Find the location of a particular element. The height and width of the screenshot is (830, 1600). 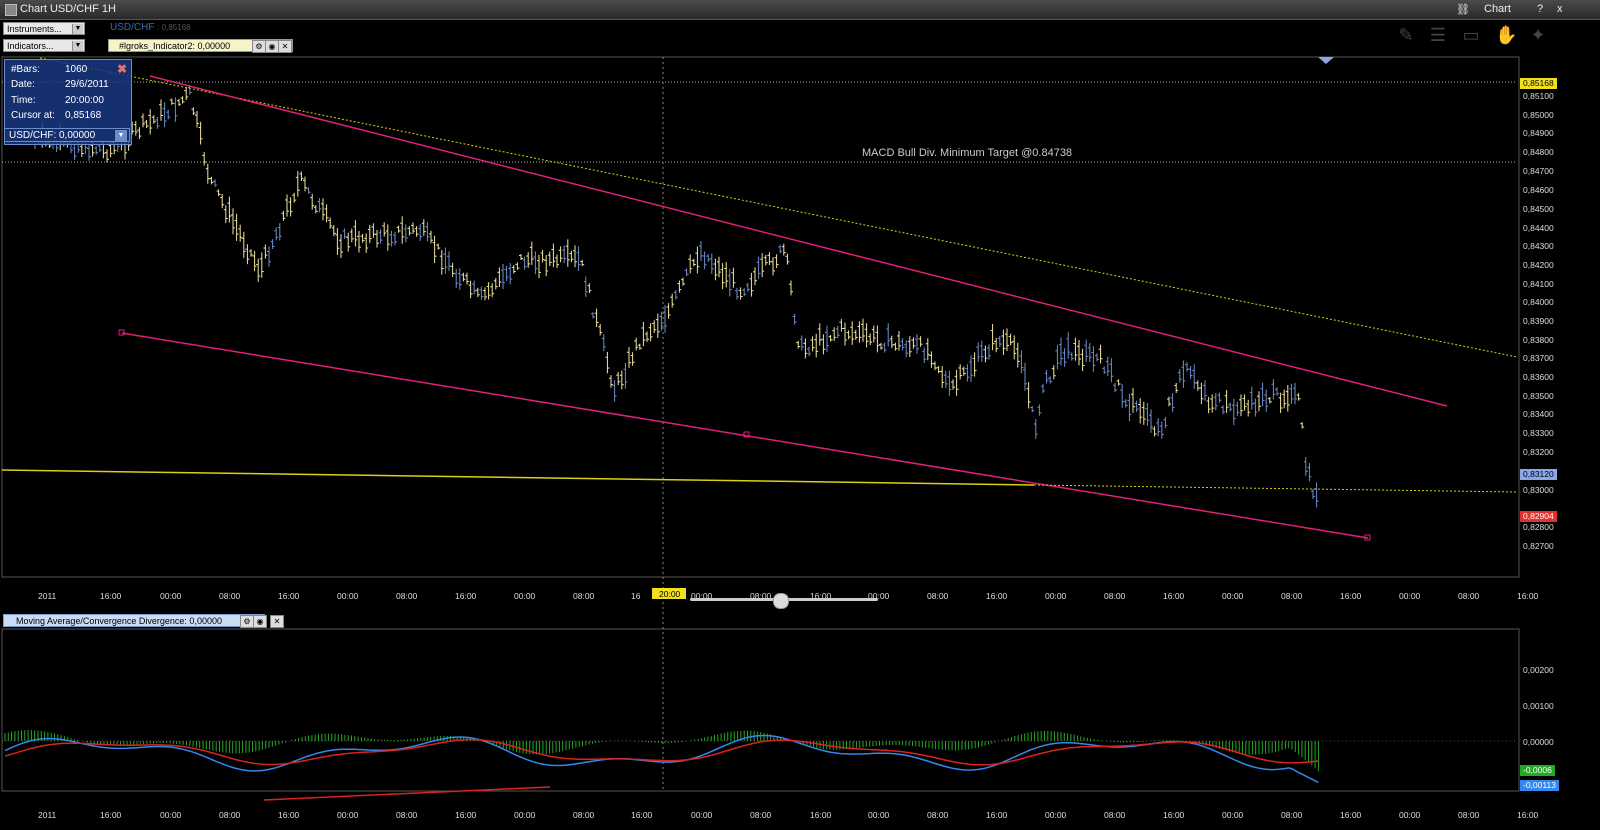

macd-axis-label: 0,00100 is located at coordinates (1538, 706).